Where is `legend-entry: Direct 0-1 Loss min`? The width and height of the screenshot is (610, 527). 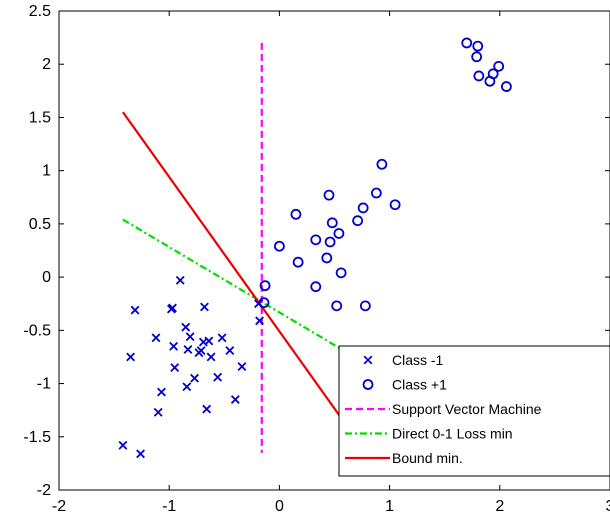 legend-entry: Direct 0-1 Loss min is located at coordinates (429, 434).